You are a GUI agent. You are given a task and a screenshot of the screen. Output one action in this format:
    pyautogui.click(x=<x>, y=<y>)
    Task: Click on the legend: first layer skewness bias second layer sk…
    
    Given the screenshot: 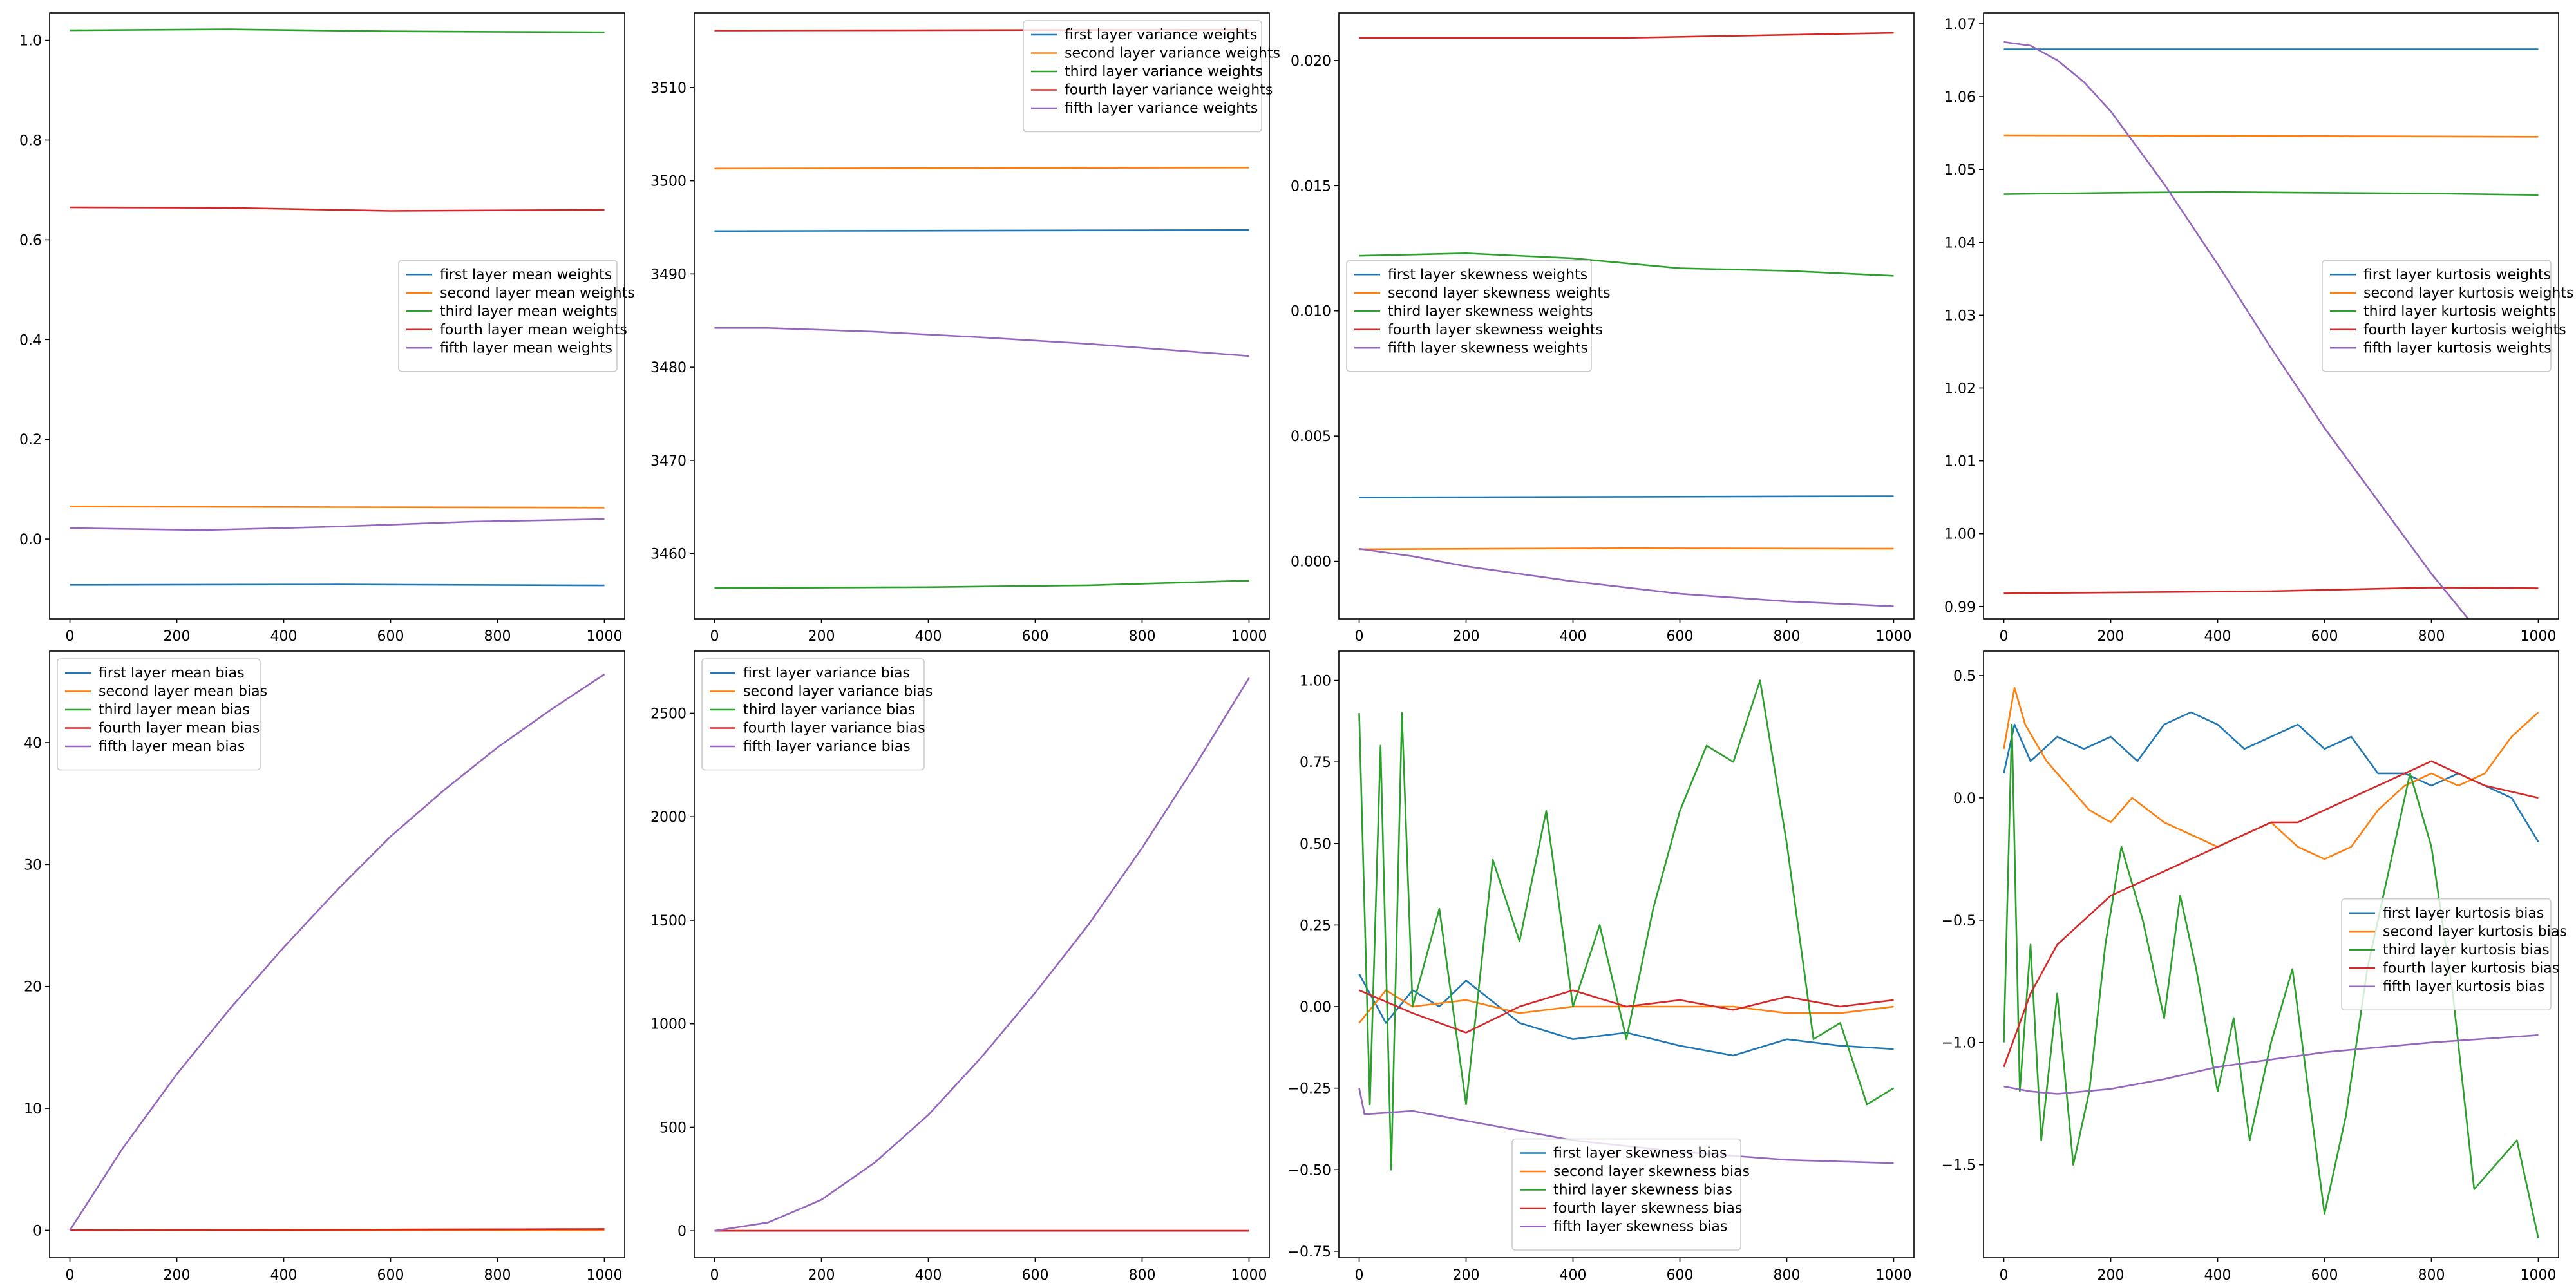 What is the action you would take?
    pyautogui.click(x=1630, y=1194)
    